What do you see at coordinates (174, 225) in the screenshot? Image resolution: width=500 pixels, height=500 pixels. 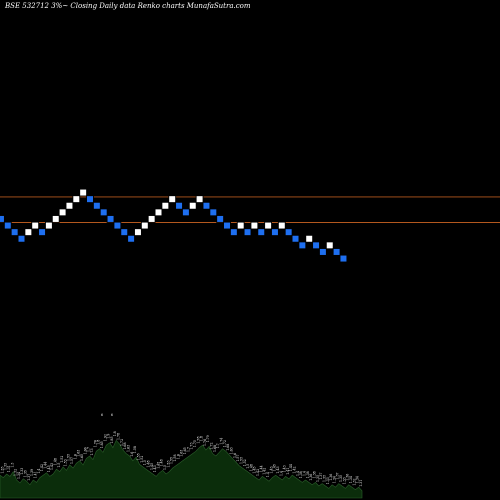 I see `renko-bricks` at bounding box center [174, 225].